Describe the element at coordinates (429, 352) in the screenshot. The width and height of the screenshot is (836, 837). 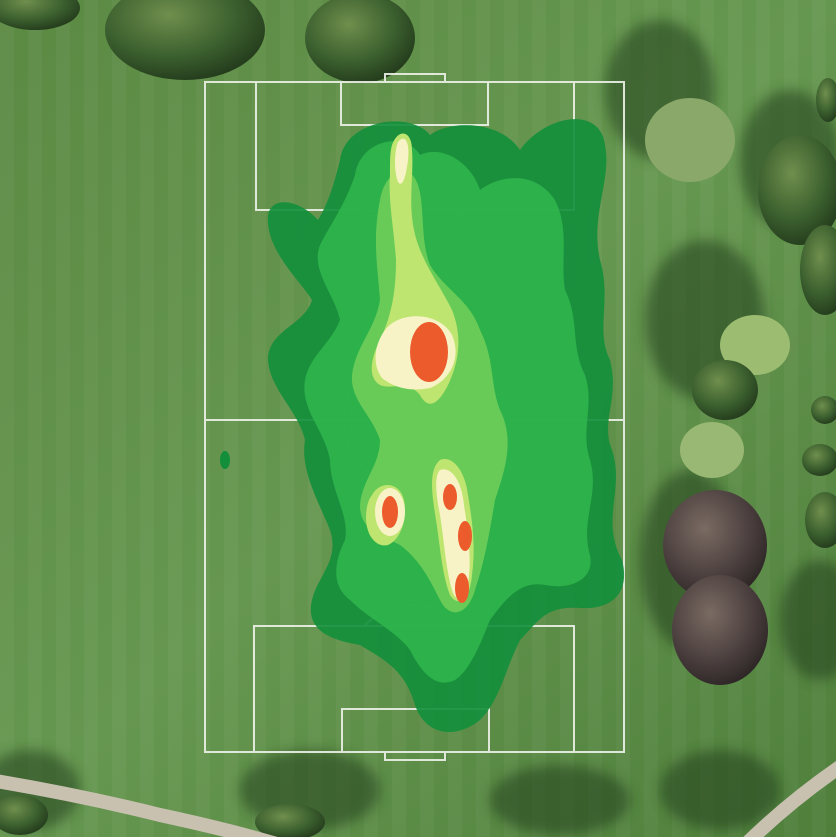
I see `hotspot-midfield` at that location.